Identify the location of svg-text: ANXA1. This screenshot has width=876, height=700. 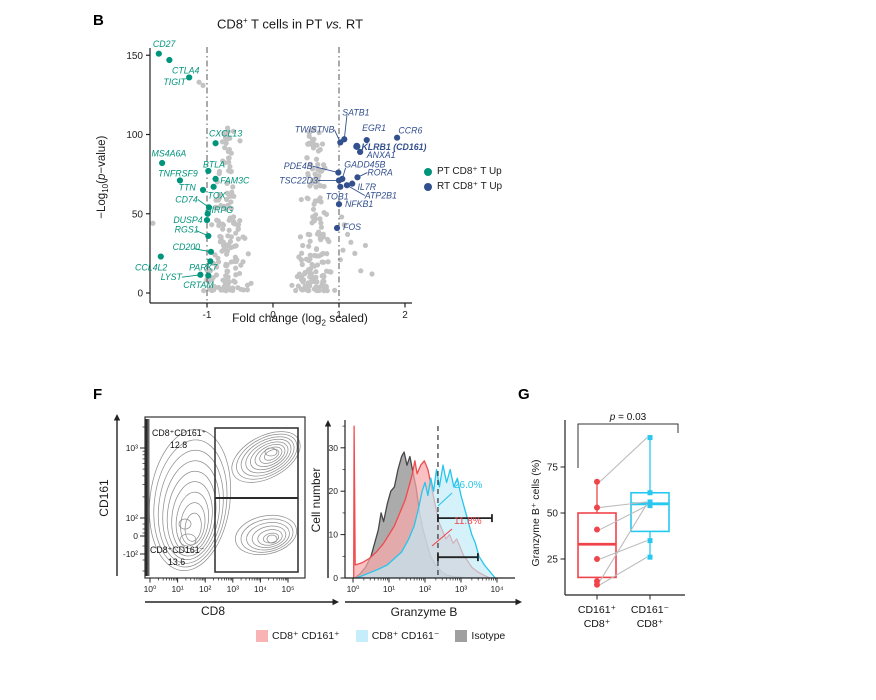
(381, 155).